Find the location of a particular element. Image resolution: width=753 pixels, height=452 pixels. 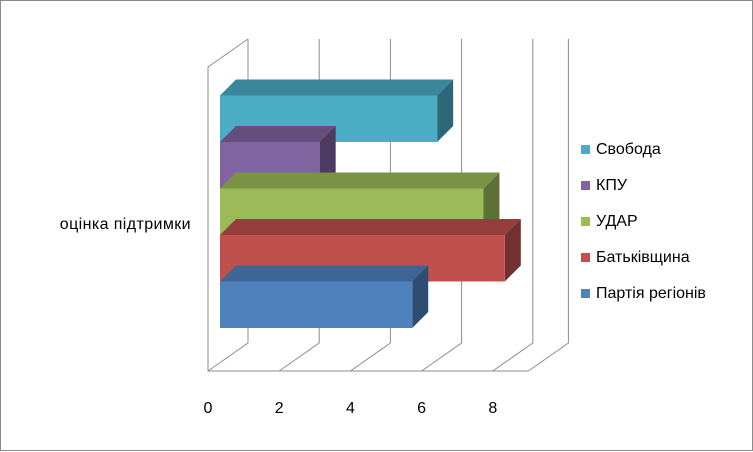

legend-item: Батьківщина is located at coordinates (635, 257).